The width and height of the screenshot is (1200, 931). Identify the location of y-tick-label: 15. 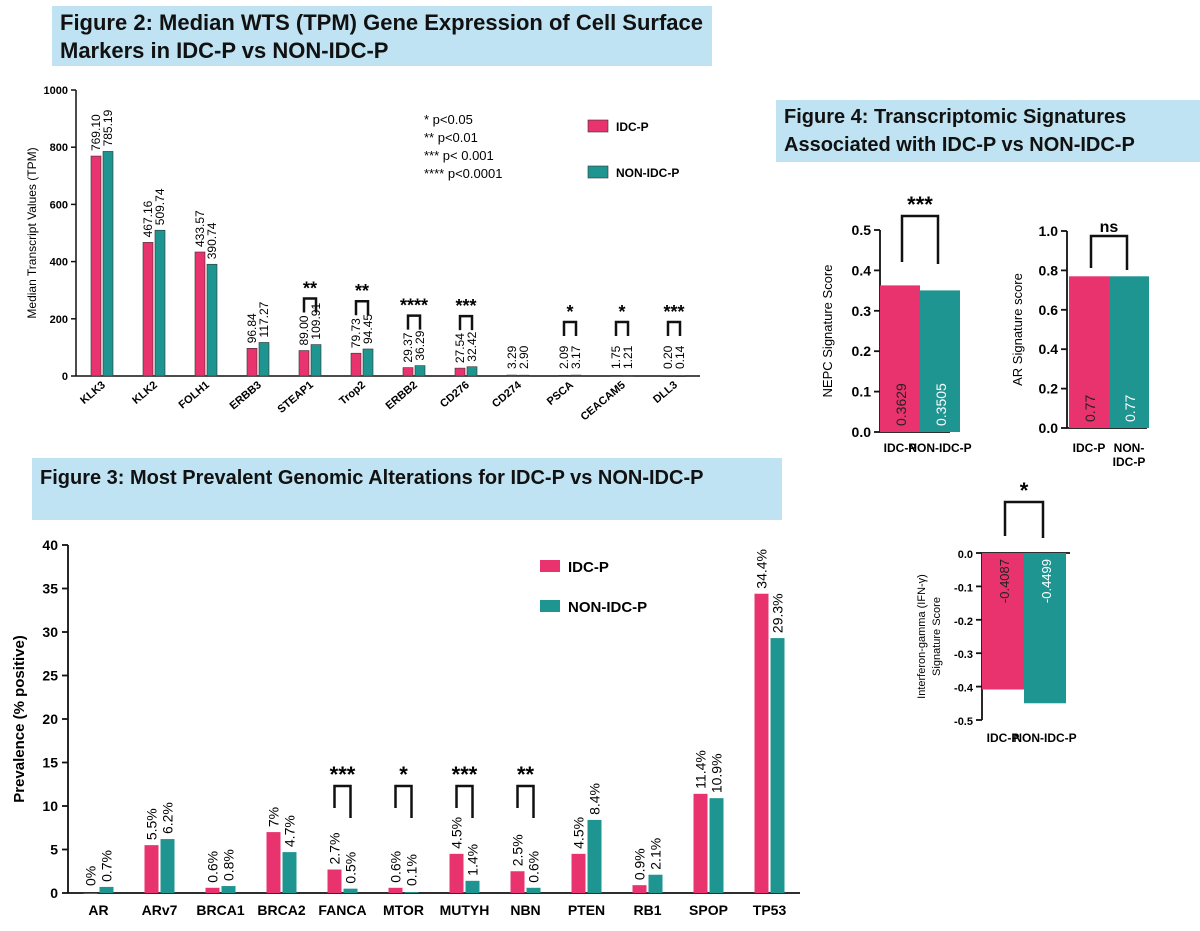
(50, 763).